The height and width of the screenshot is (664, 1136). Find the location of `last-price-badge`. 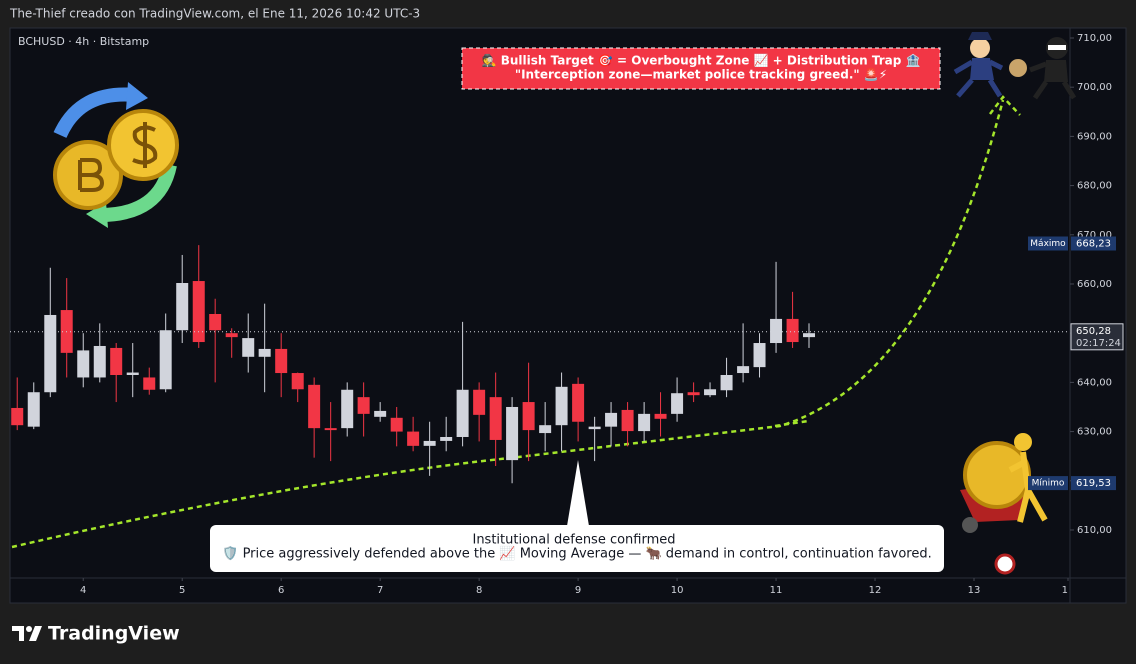

last-price-badge is located at coordinates (1097, 337).